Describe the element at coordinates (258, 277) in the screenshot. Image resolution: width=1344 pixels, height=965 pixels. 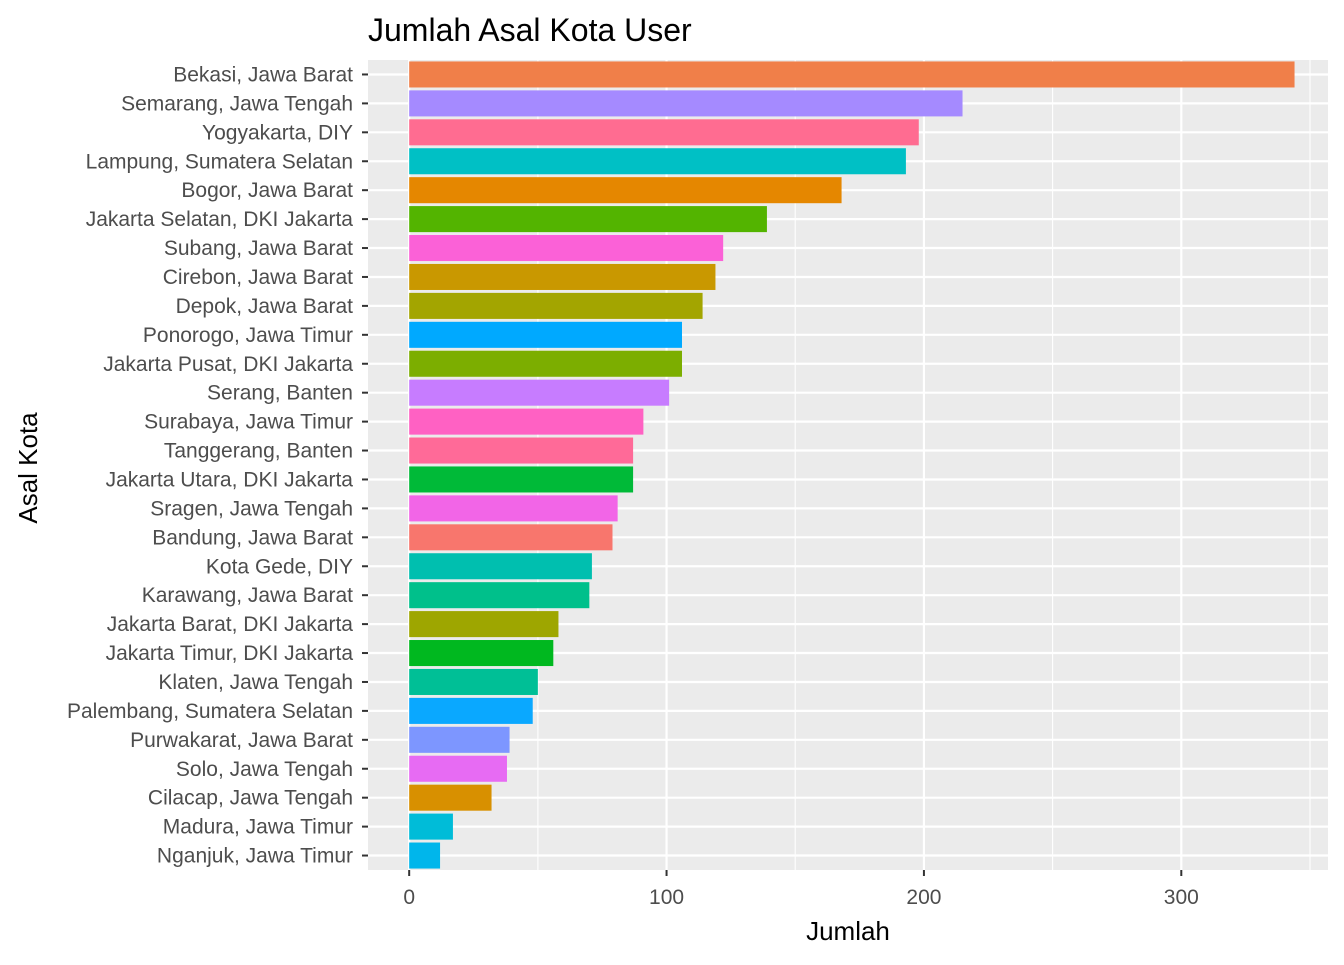
I see `y-tick-label: Cirebon, Jawa Barat` at that location.